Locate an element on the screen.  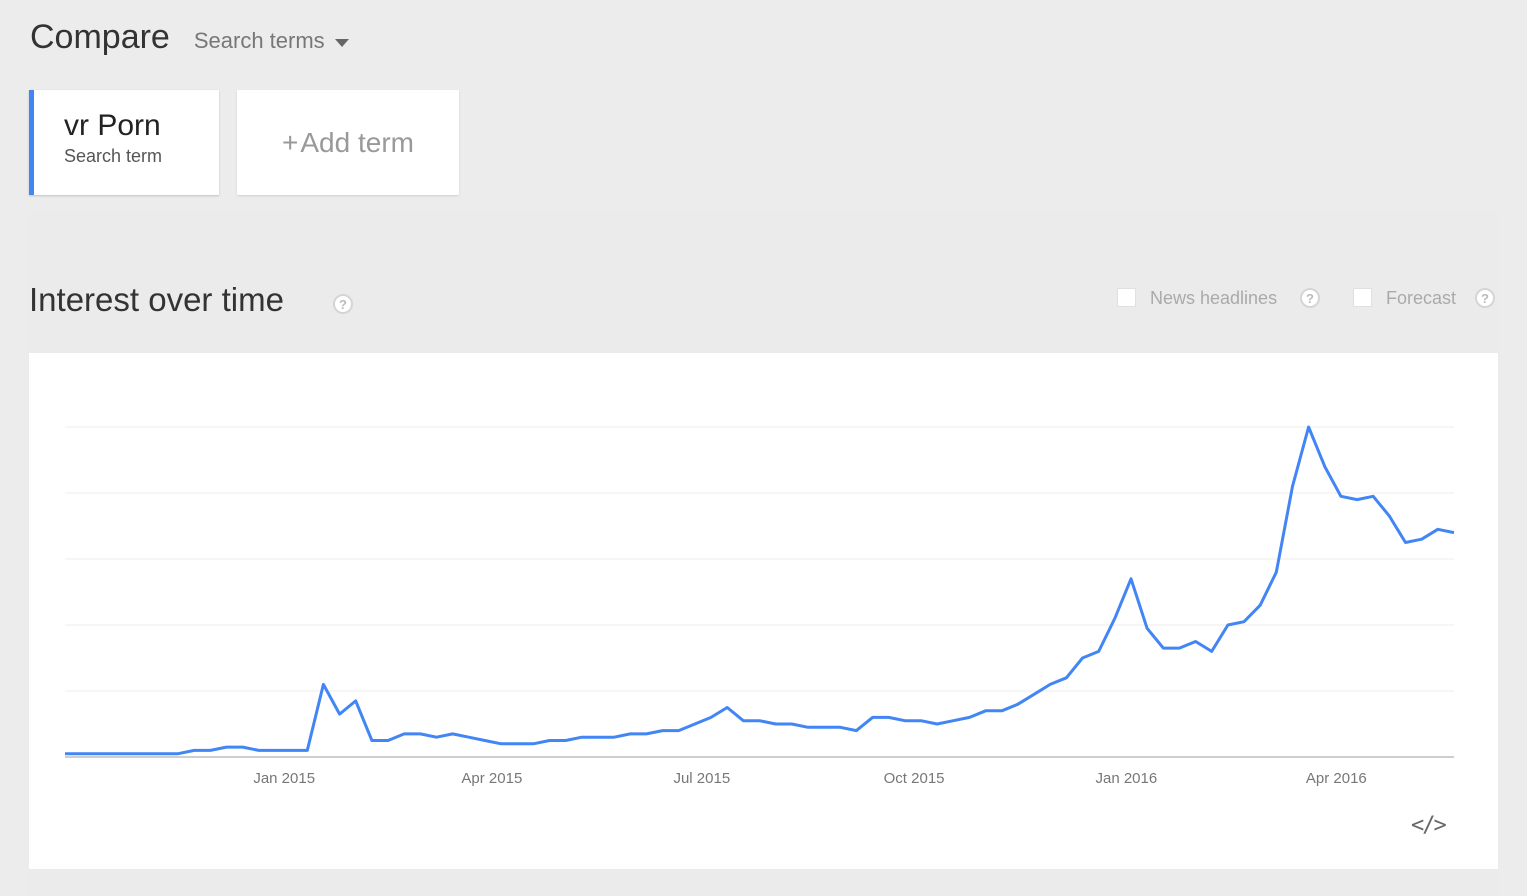
x-tick-label: Oct 2015 is located at coordinates (914, 778).